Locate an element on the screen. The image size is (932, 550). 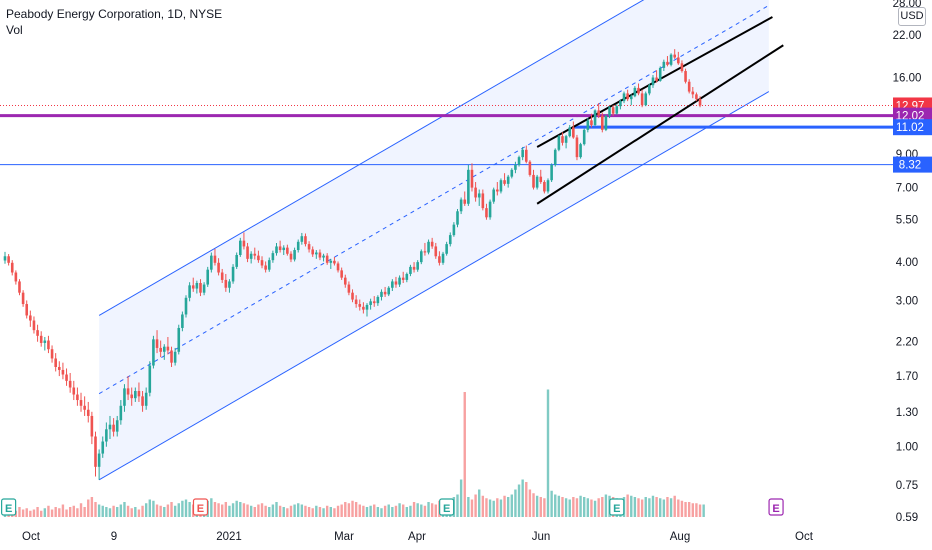
time-axis: Oct 9 2021 Mar Apr Jun Aug Oct is located at coordinates (466, 538).